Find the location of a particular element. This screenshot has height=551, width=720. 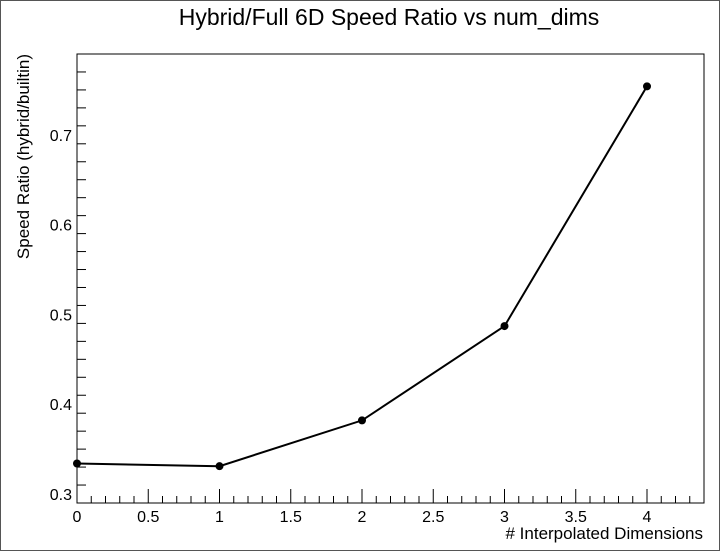

y-tick-label: 0.5 is located at coordinates (61, 315).